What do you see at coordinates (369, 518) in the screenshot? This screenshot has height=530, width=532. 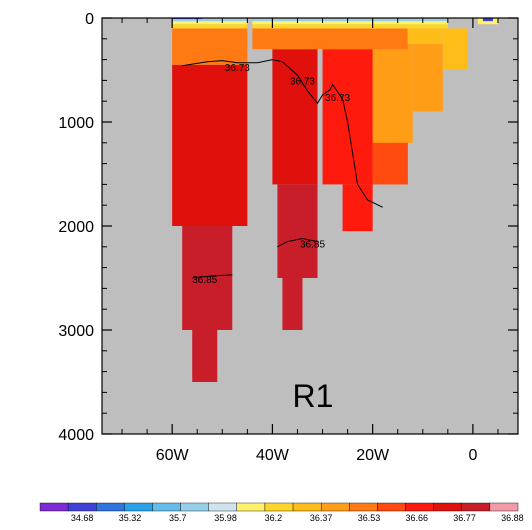 I see `colorbar-label: 36.53` at bounding box center [369, 518].